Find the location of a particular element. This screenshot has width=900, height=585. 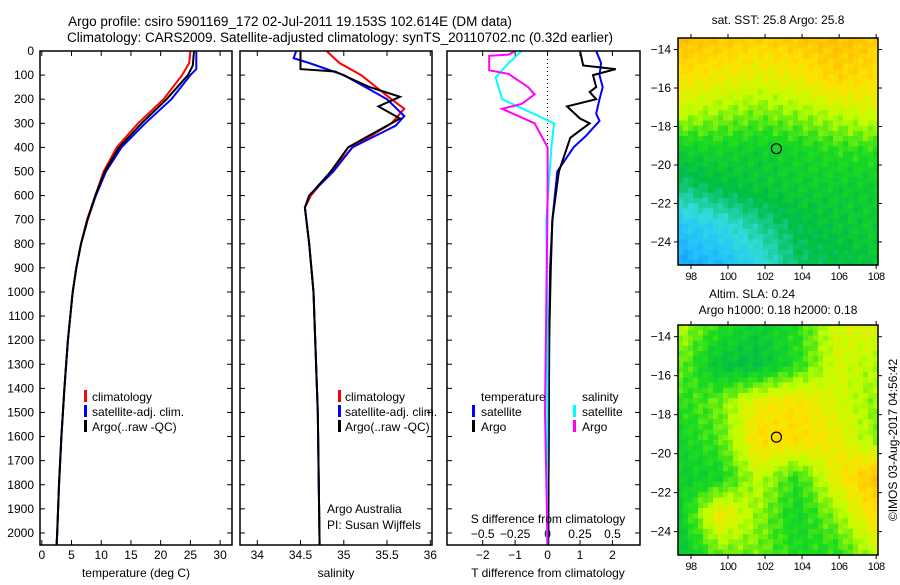

y-tick-label: 100 is located at coordinates (24, 75).